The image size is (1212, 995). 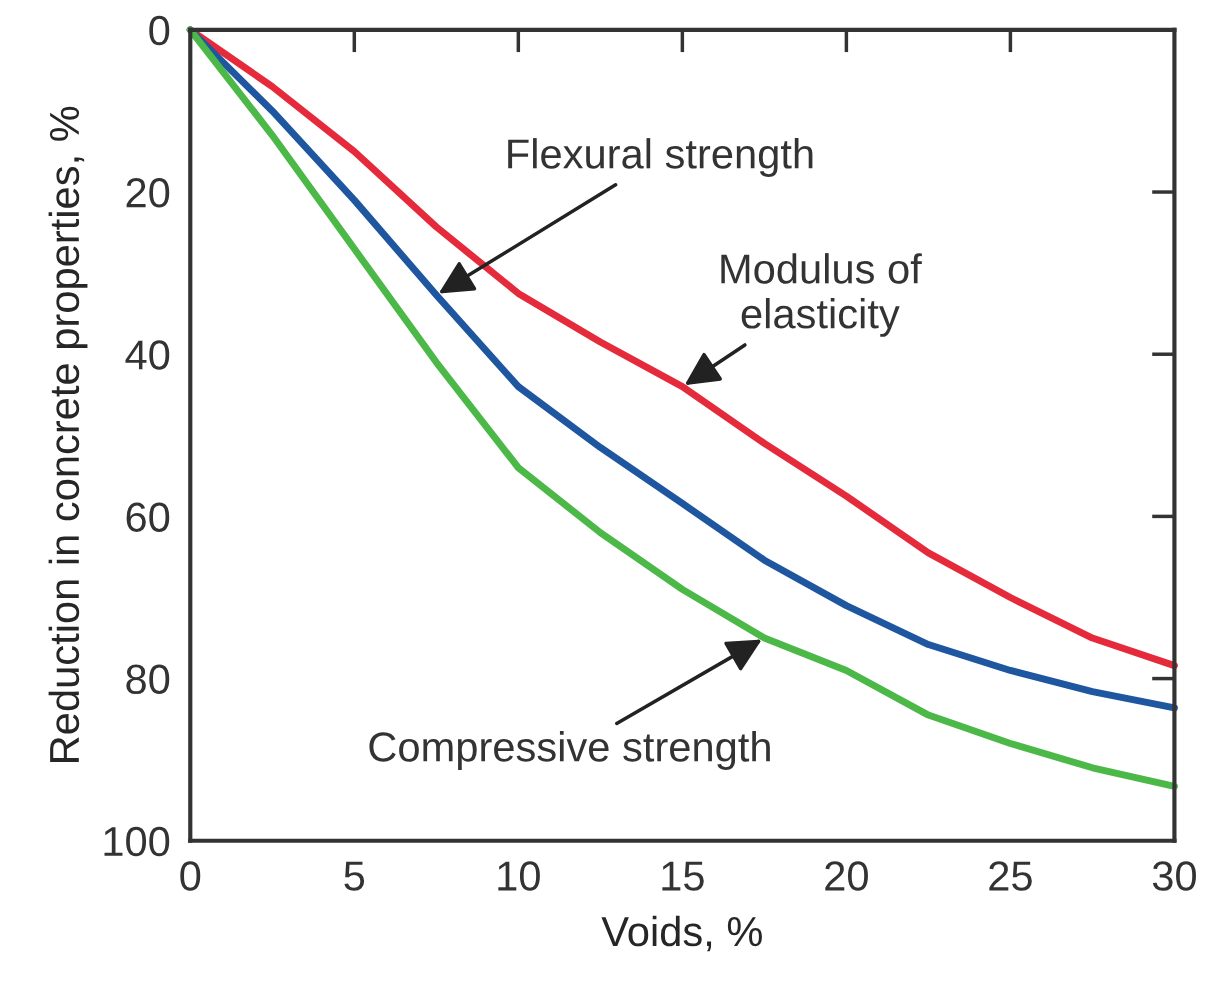 What do you see at coordinates (569, 750) in the screenshot?
I see `annotation: Compressive strength` at bounding box center [569, 750].